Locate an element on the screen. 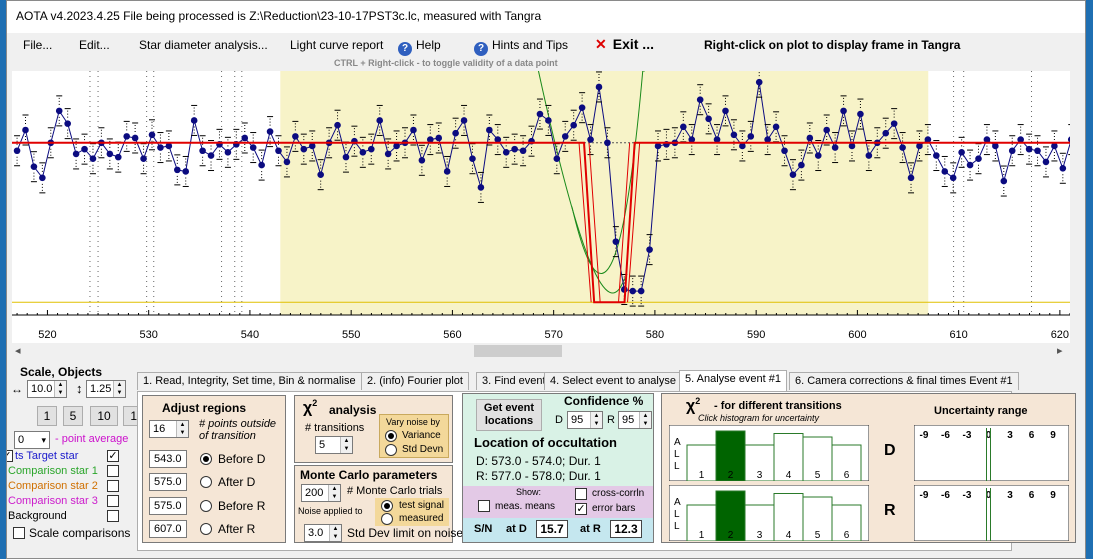  scrollbar-thumb is located at coordinates (518, 351).